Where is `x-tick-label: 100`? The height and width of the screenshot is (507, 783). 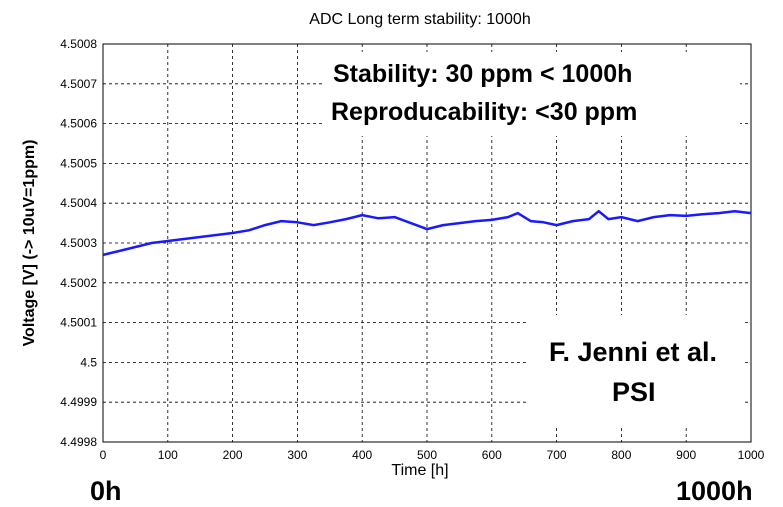
x-tick-label: 100 is located at coordinates (168, 455).